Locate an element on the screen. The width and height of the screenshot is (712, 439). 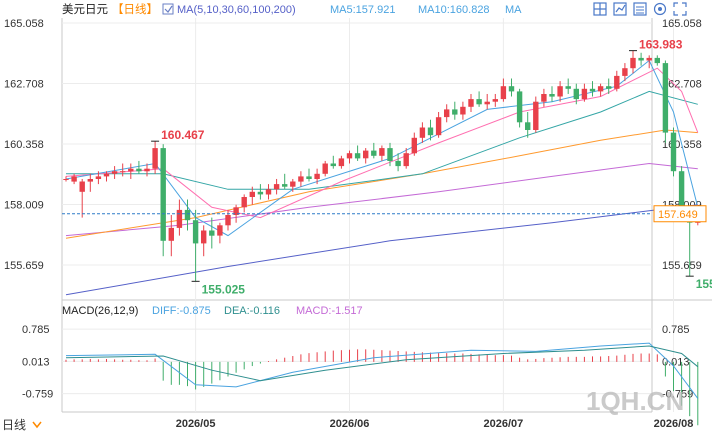
layers-icon is located at coordinates (640, 9).